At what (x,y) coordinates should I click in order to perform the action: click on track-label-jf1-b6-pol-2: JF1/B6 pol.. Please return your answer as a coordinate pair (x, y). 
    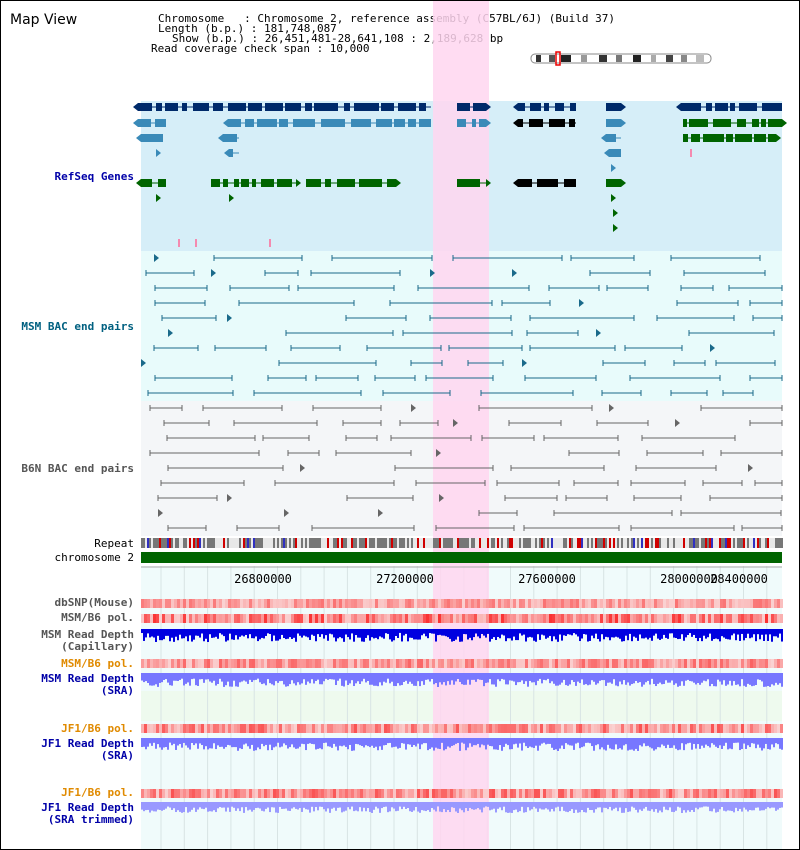
    Looking at the image, I should click on (97, 792).